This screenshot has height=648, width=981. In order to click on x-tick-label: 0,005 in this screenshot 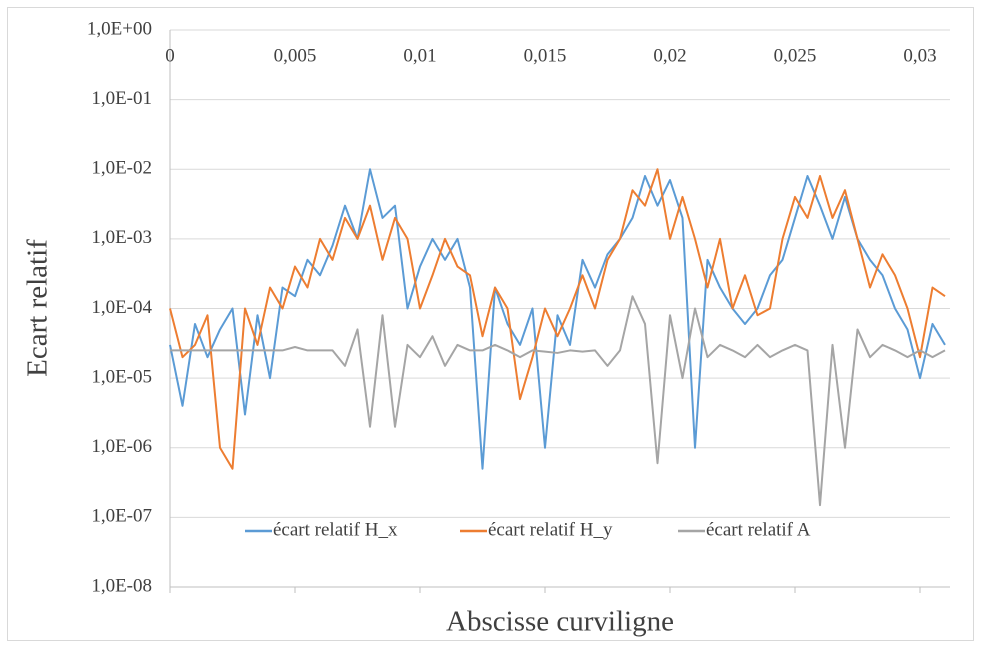, I will do `click(295, 55)`.